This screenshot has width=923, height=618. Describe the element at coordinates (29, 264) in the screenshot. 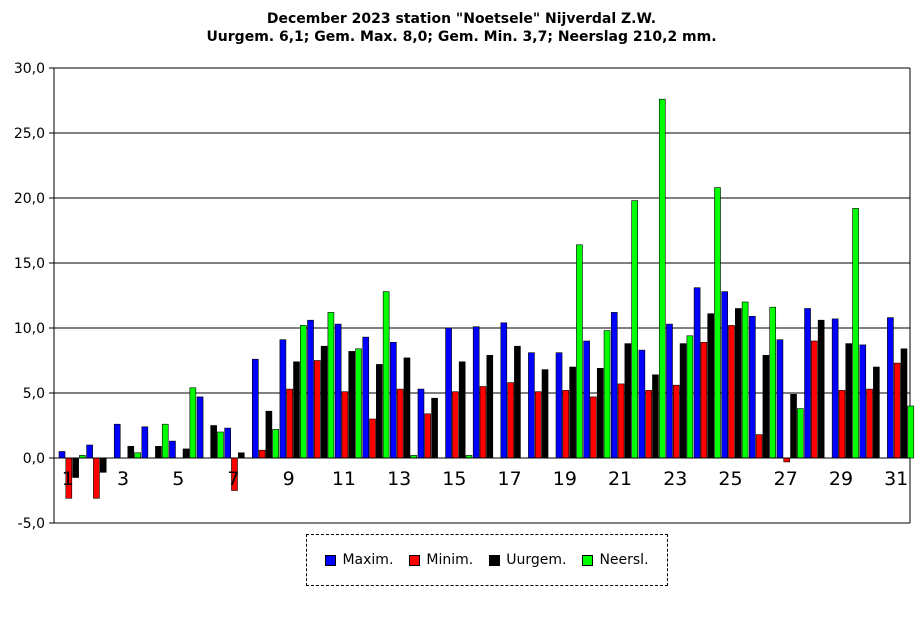

I see `y-tick-label: 15,0` at that location.